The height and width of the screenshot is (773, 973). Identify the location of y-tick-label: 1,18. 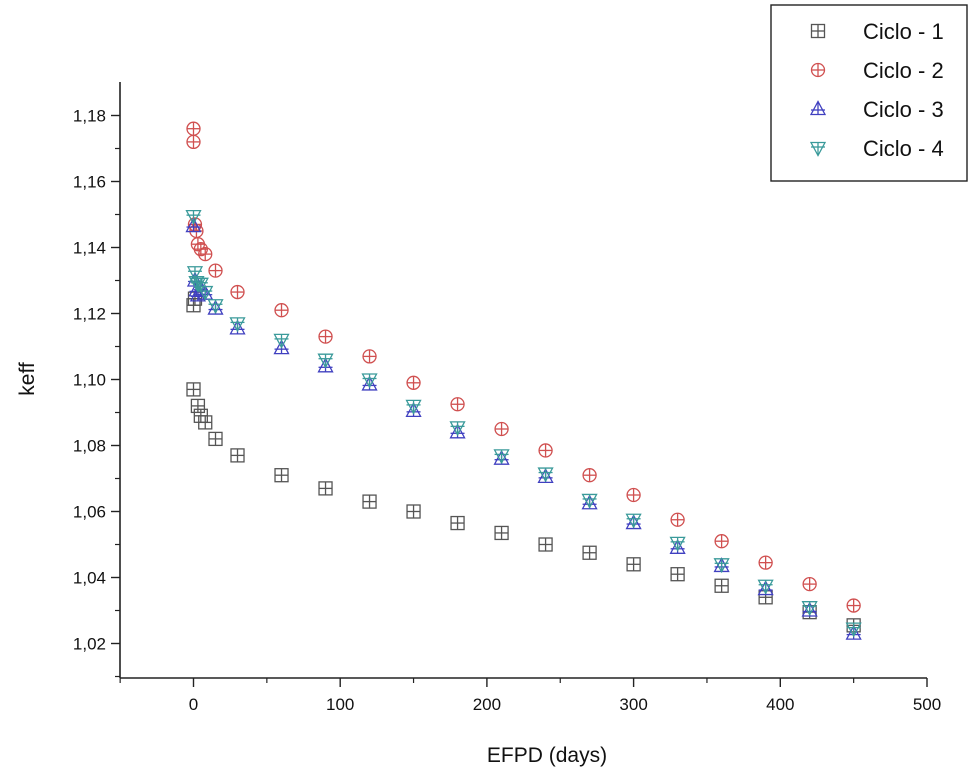
(89, 116).